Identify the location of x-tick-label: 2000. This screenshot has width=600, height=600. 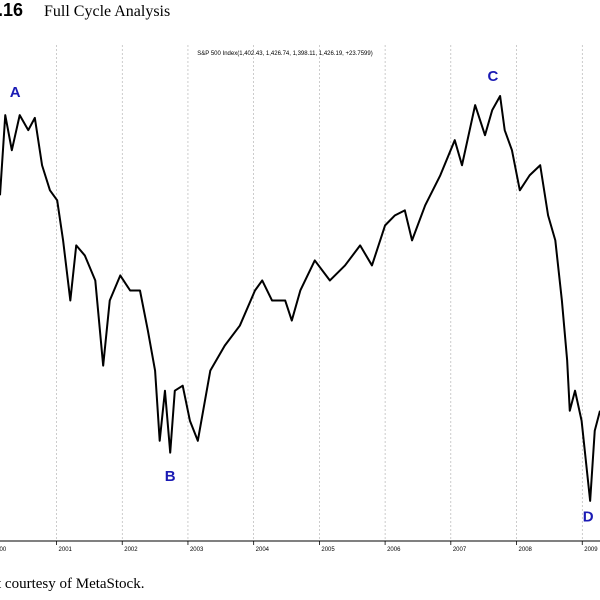
(3, 550).